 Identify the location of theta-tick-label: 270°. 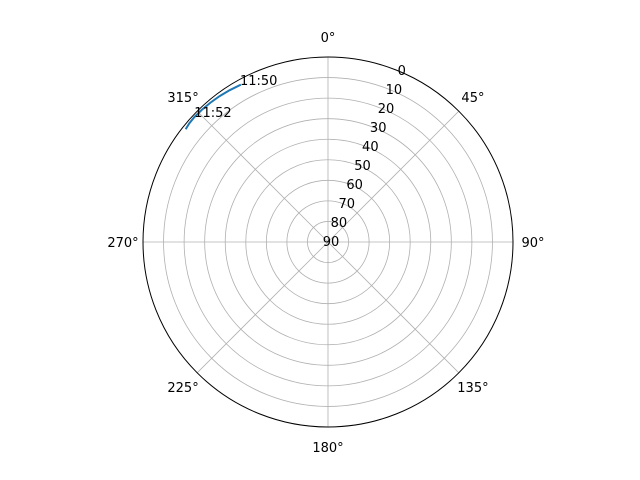
(122, 243).